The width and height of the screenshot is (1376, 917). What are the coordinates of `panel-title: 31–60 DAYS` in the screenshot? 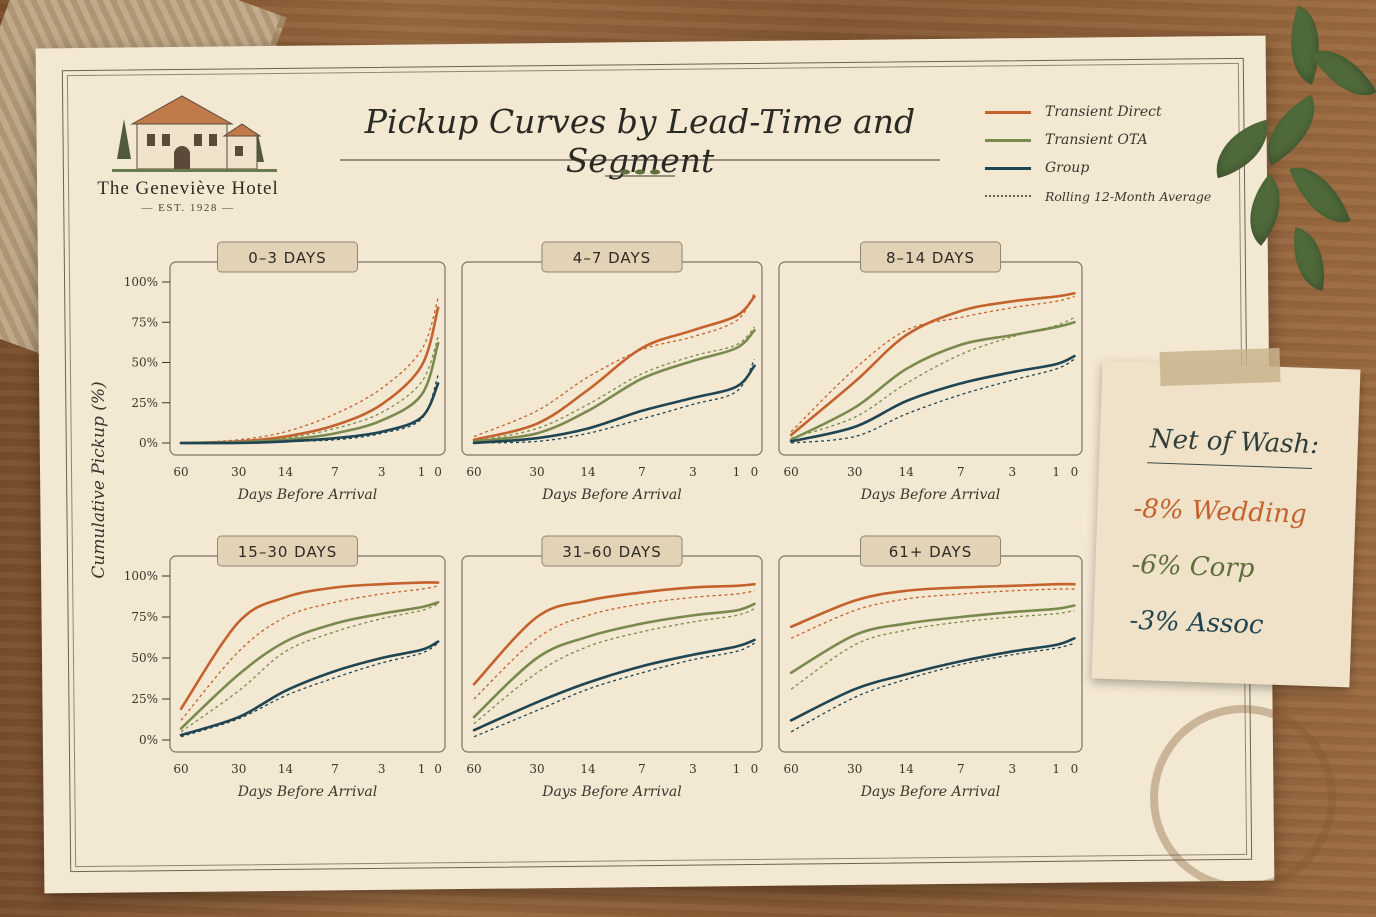 It's located at (612, 552).